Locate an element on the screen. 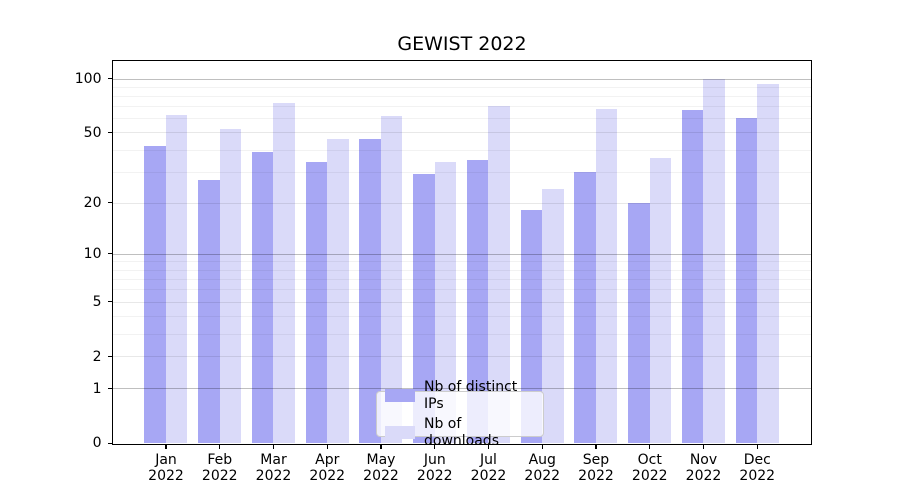 The image size is (900, 500). x-tick-mark-oct-2022 is located at coordinates (650, 446).